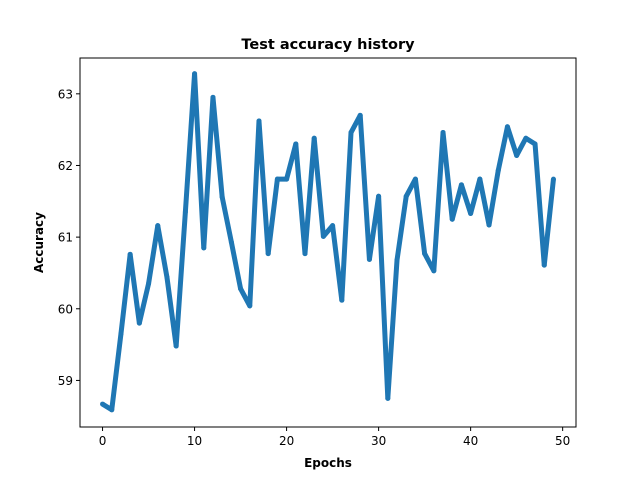 The width and height of the screenshot is (640, 480). Describe the element at coordinates (103, 441) in the screenshot. I see `x-tick-label: 0` at that location.